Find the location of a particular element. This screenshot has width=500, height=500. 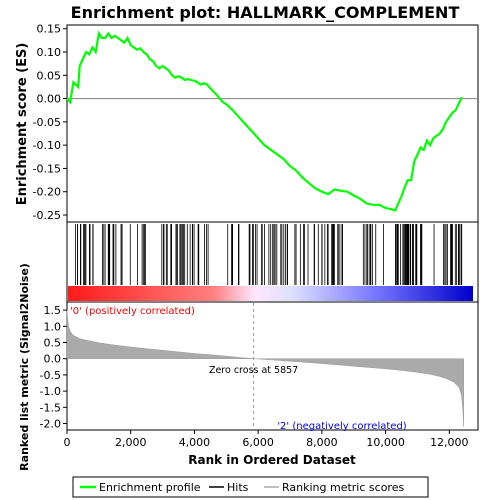

chart-title: Enrichment plot: HALLMARK_COMPLEMENT is located at coordinates (265, 12).